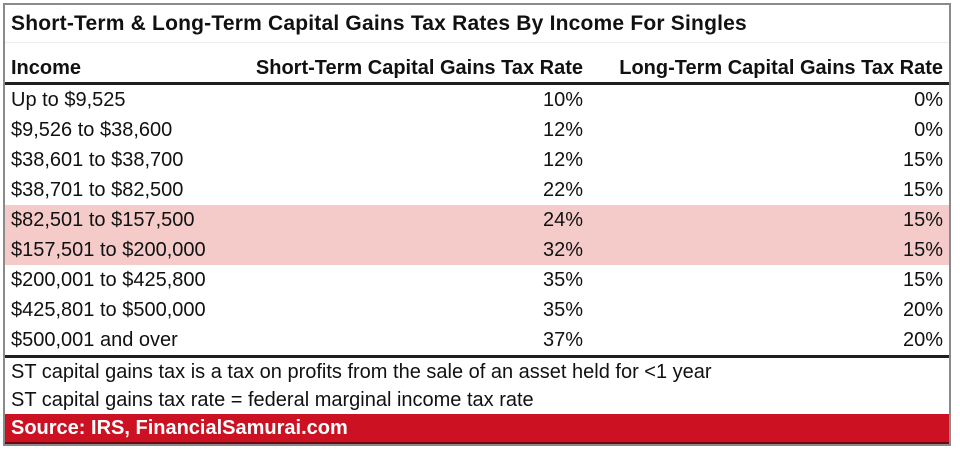 This screenshot has height=450, width=960. I want to click on income-cell: $9,526 to $38,600, so click(92, 129).